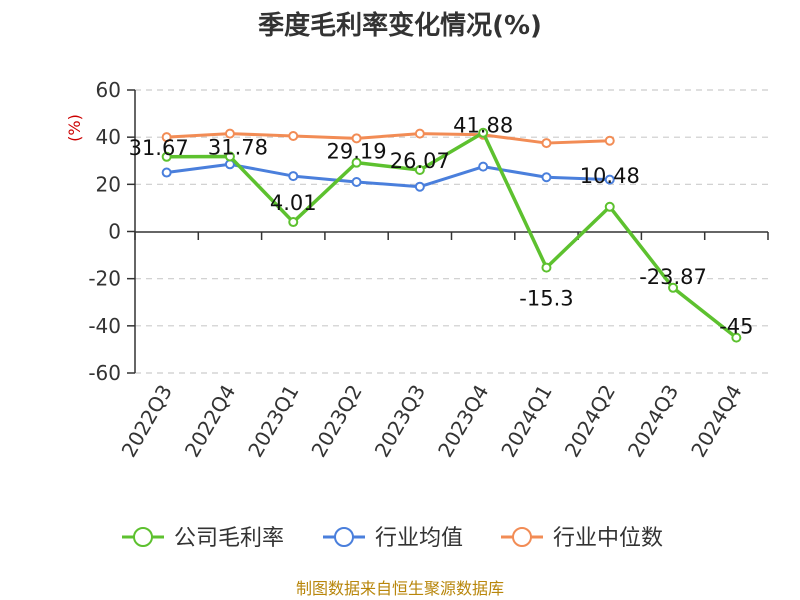 The height and width of the screenshot is (600, 800). I want to click on y-tick-label: 0, so click(114, 232).